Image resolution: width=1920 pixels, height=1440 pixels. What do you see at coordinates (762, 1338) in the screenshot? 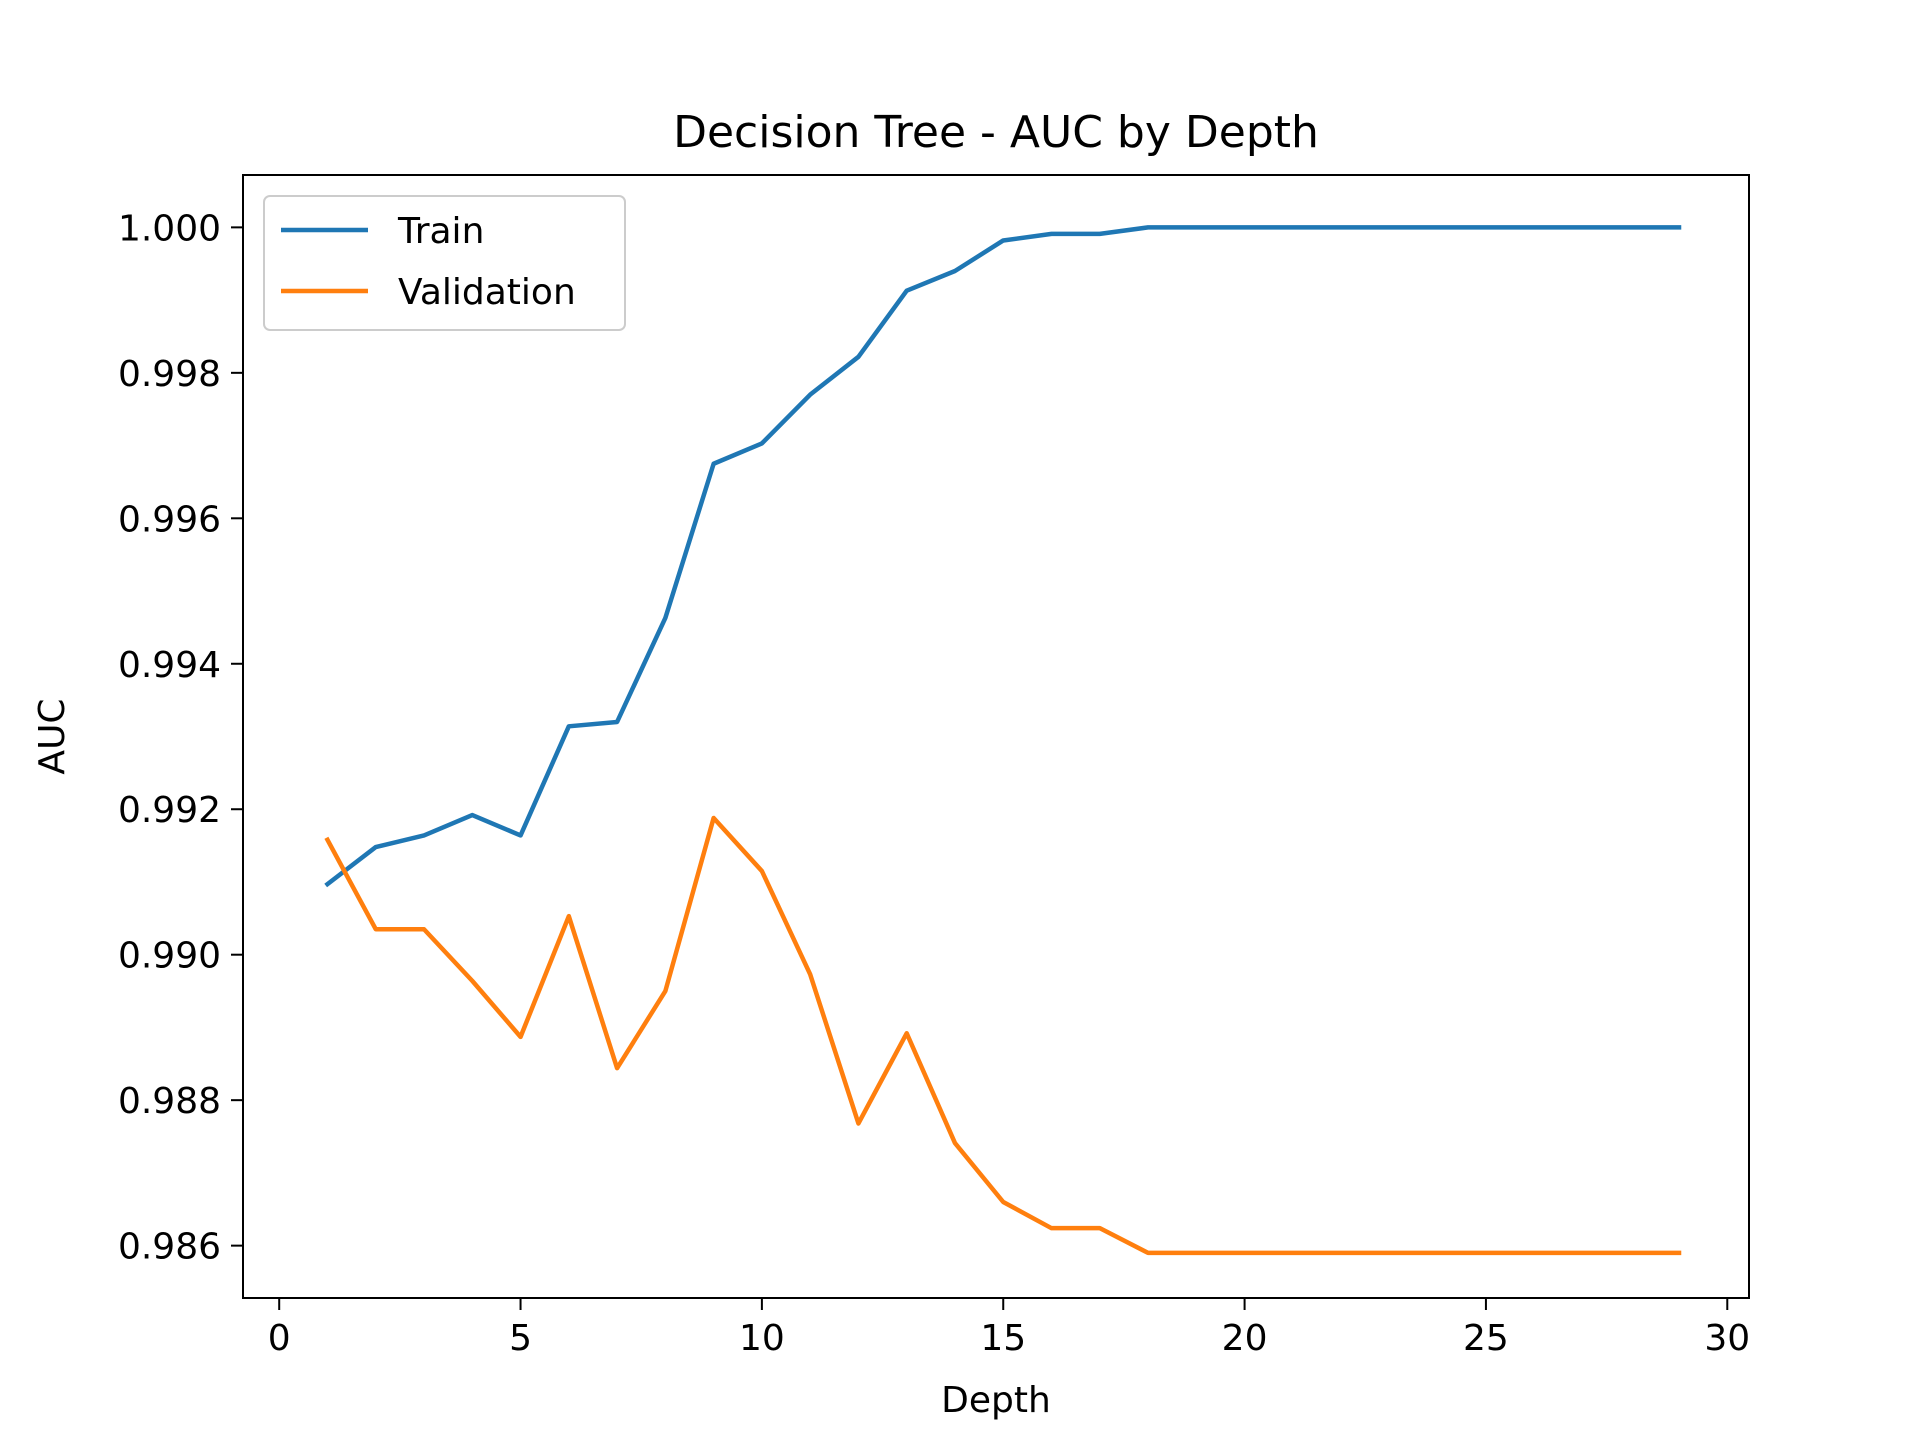
I see `x-tick-label: 10` at bounding box center [762, 1338].